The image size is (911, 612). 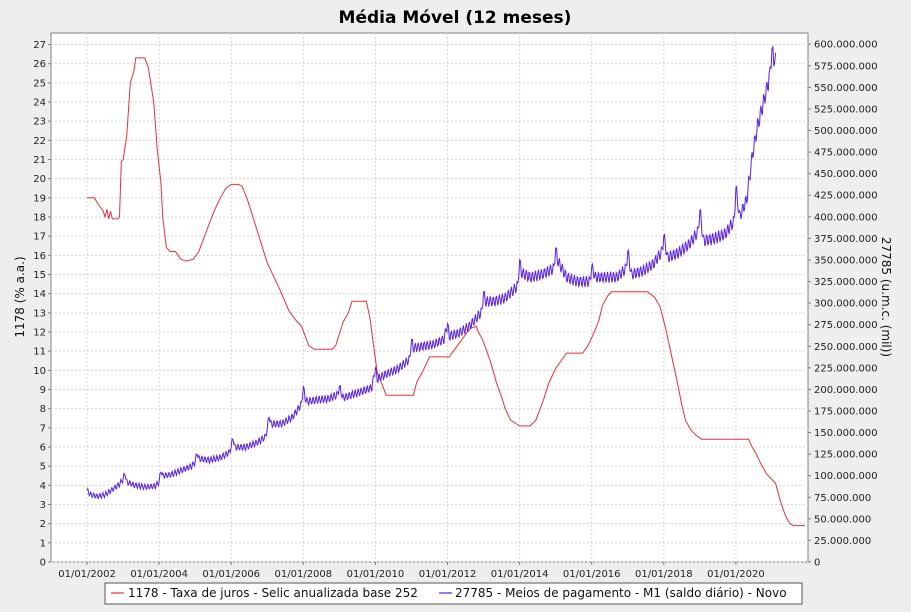 I want to click on left-axis-label: 1178 (% a.a.), so click(x=20, y=296).